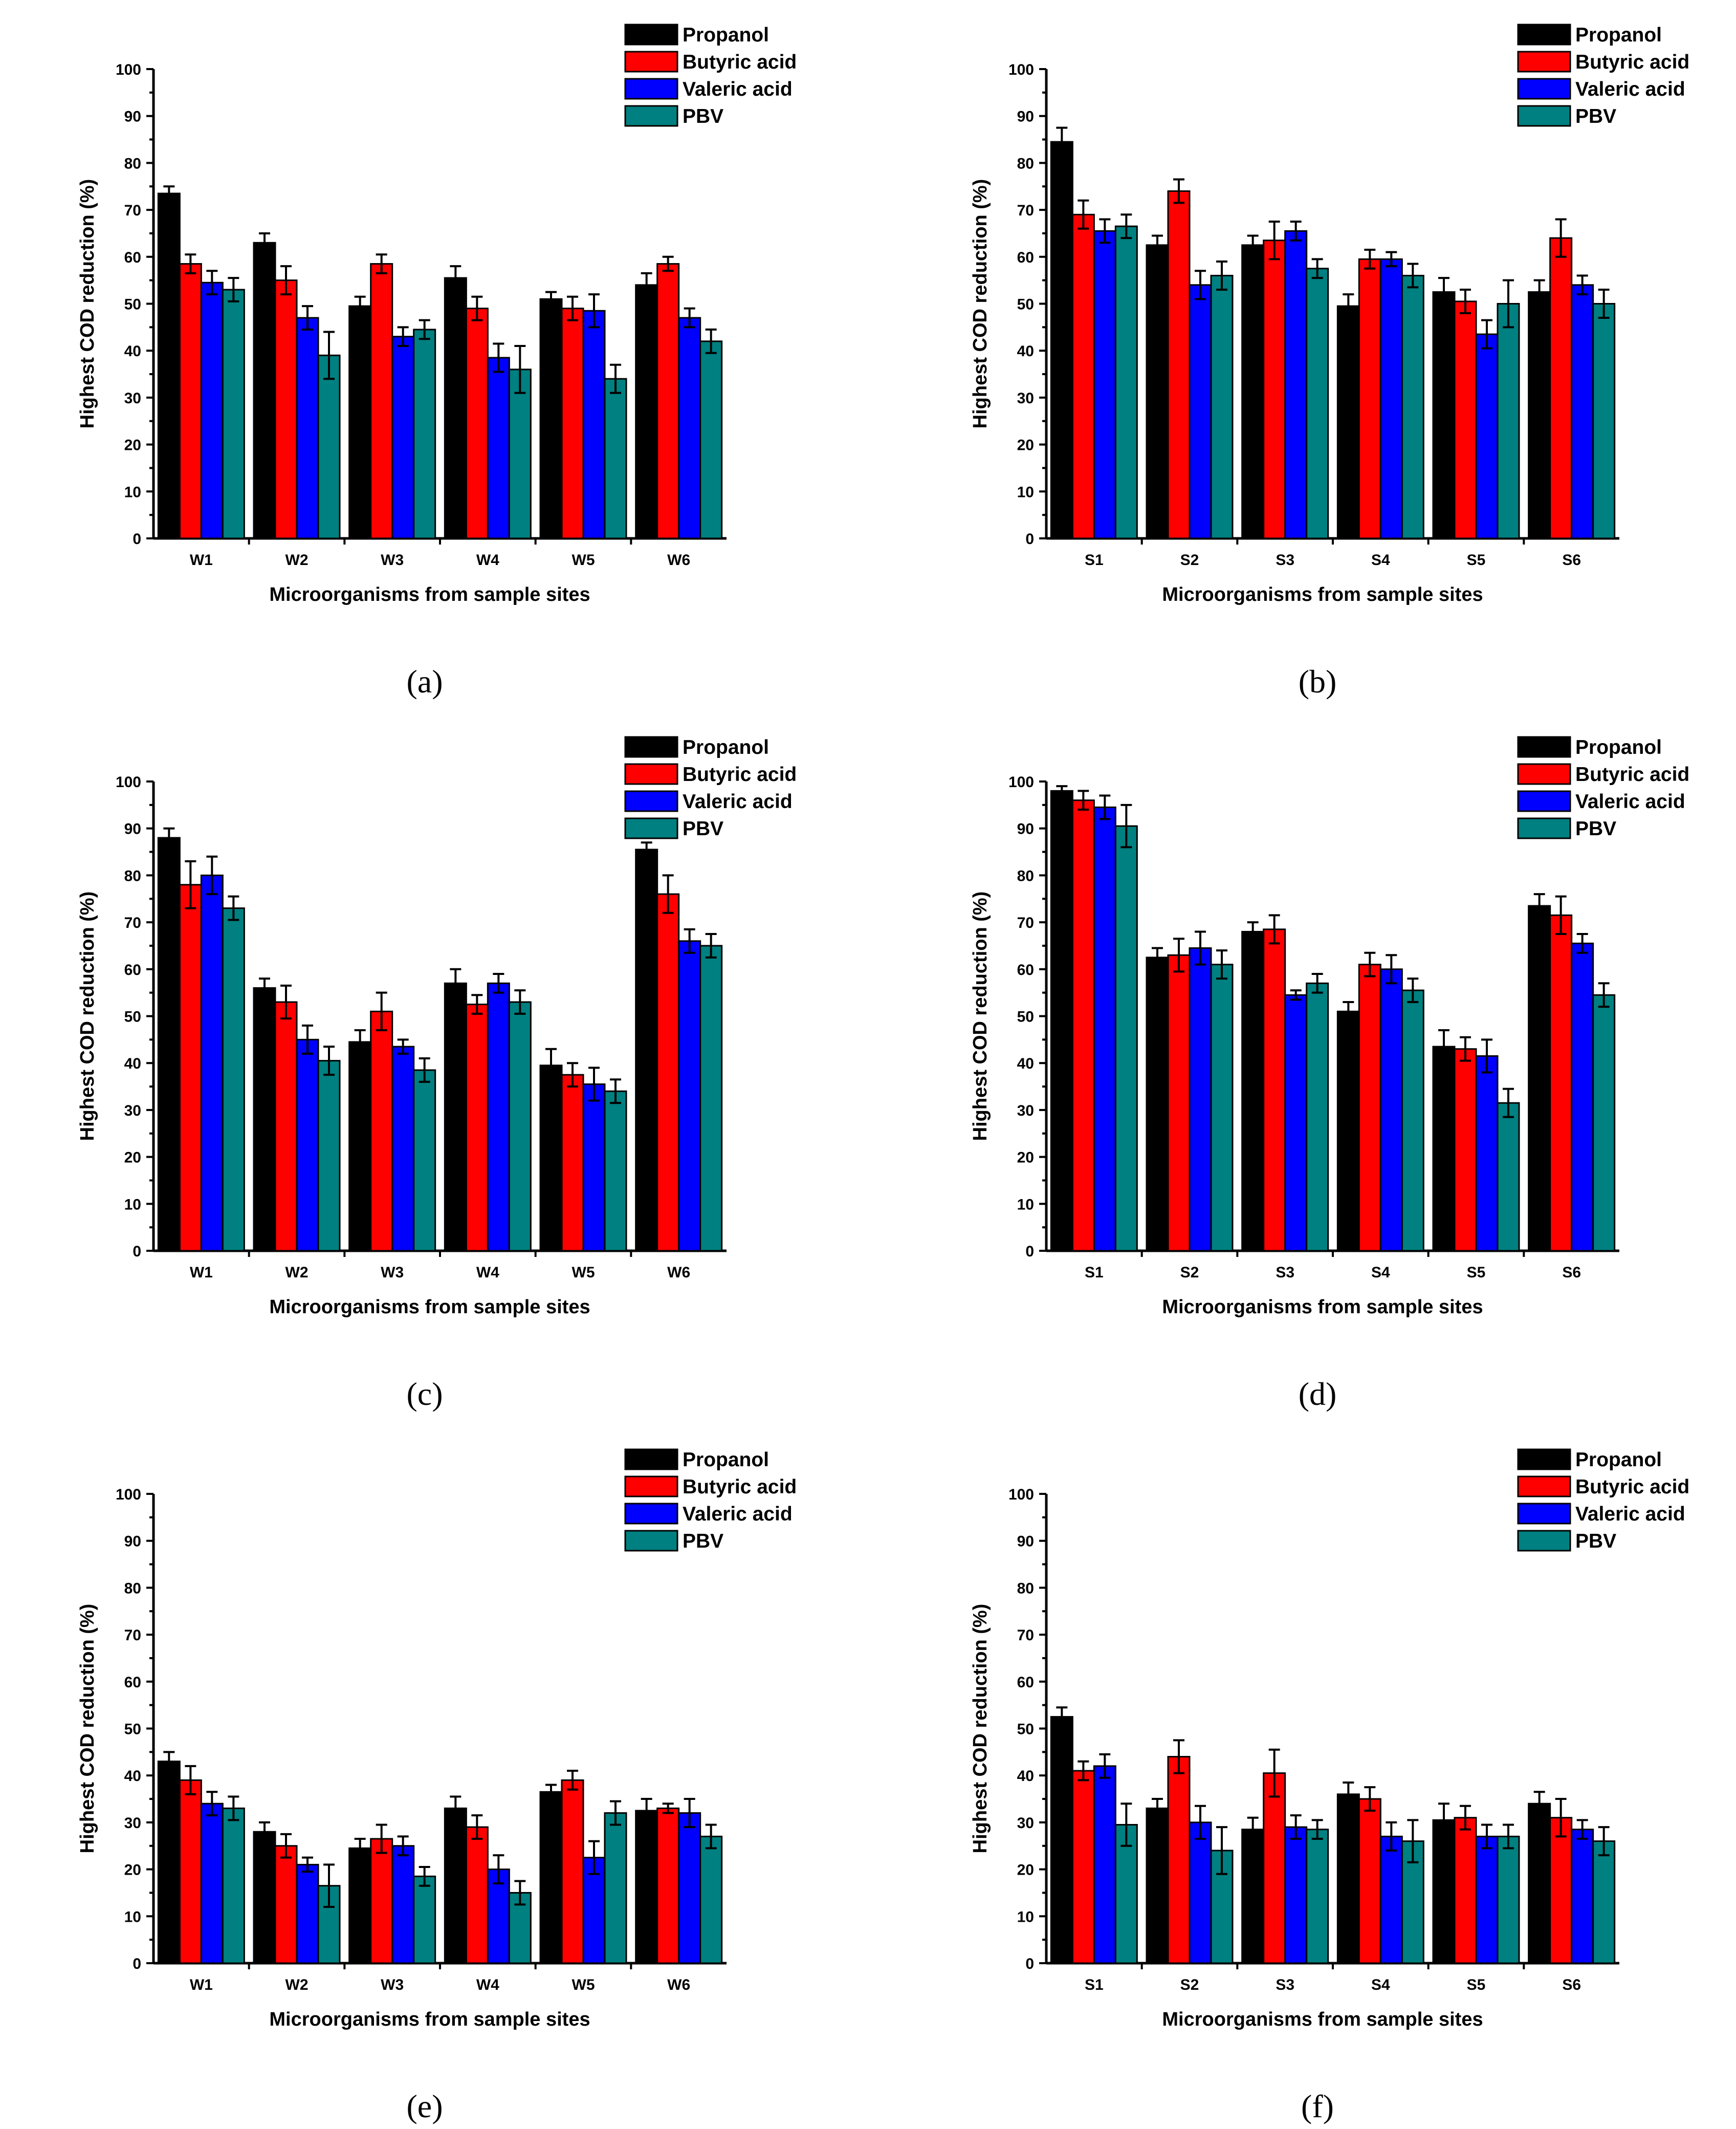  Describe the element at coordinates (1317, 983) in the screenshot. I see `error-bar-pbv-s3` at that location.